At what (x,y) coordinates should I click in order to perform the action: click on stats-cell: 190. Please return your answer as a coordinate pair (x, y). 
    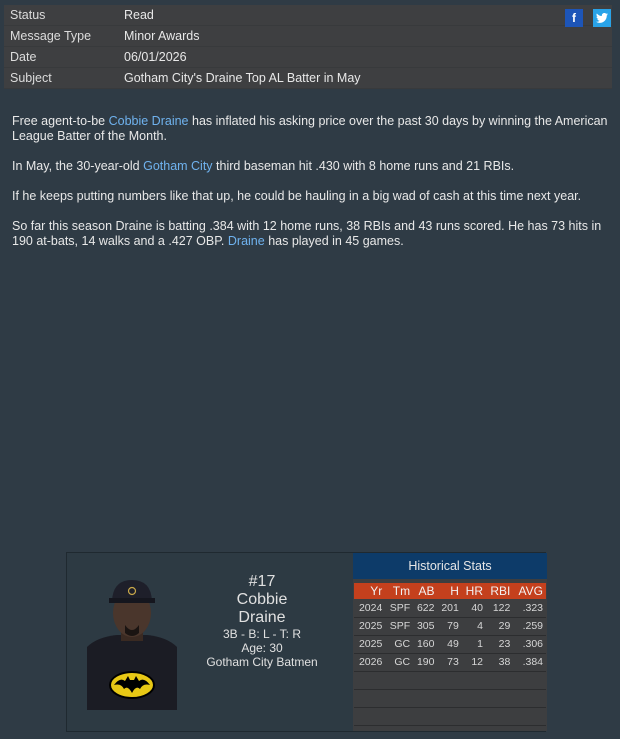
    Looking at the image, I should click on (425, 662).